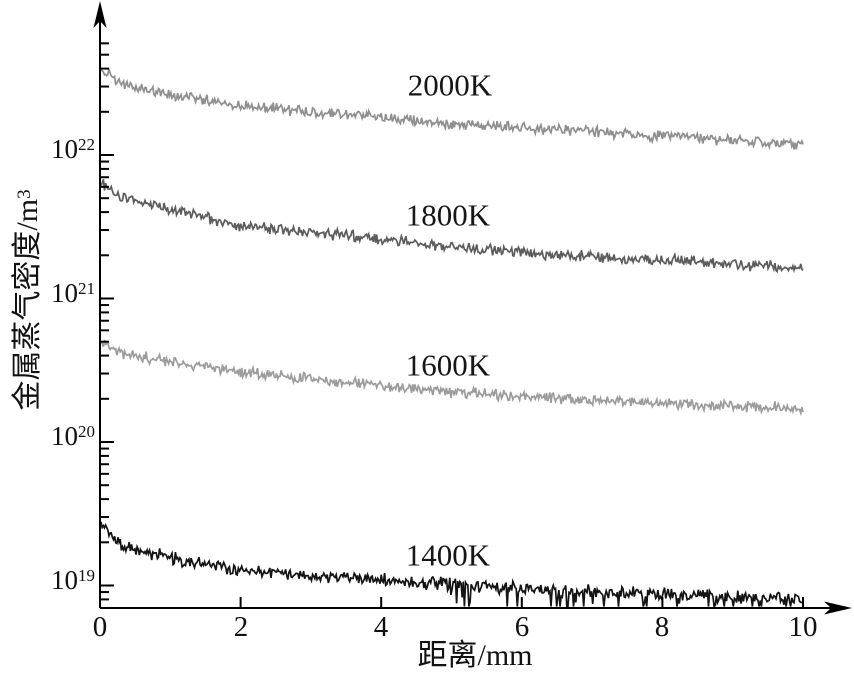  Describe the element at coordinates (241, 627) in the screenshot. I see `x-tick-label-2: 2` at that location.